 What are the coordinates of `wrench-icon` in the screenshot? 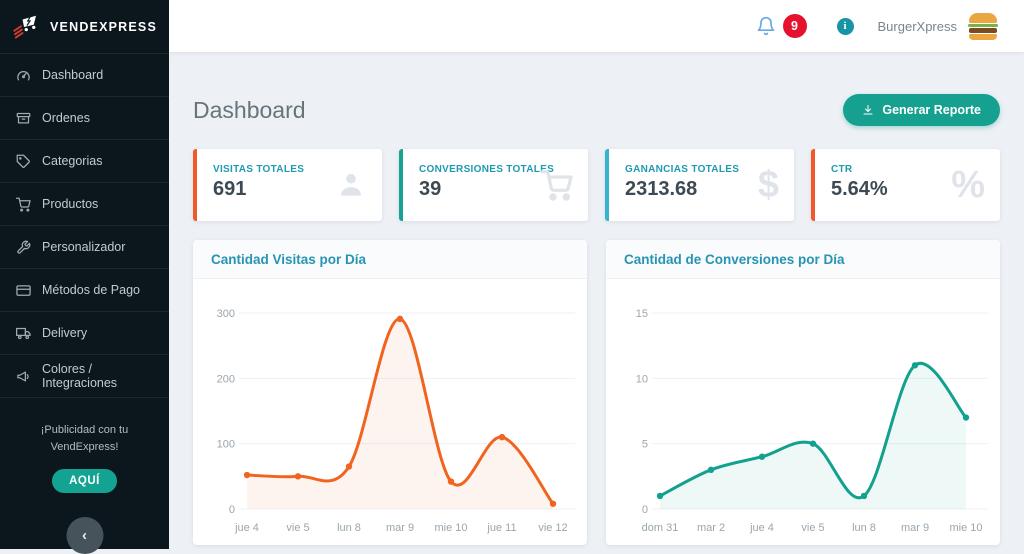 It's located at (24, 247).